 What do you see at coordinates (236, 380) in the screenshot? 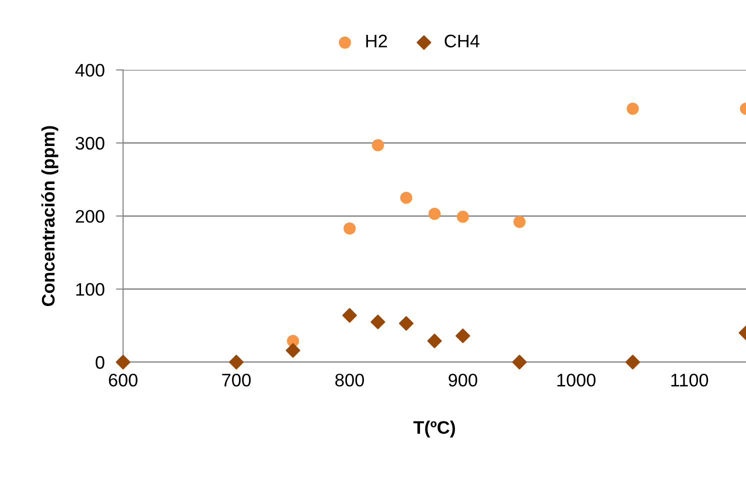
I see `x-tick-label: 700` at bounding box center [236, 380].